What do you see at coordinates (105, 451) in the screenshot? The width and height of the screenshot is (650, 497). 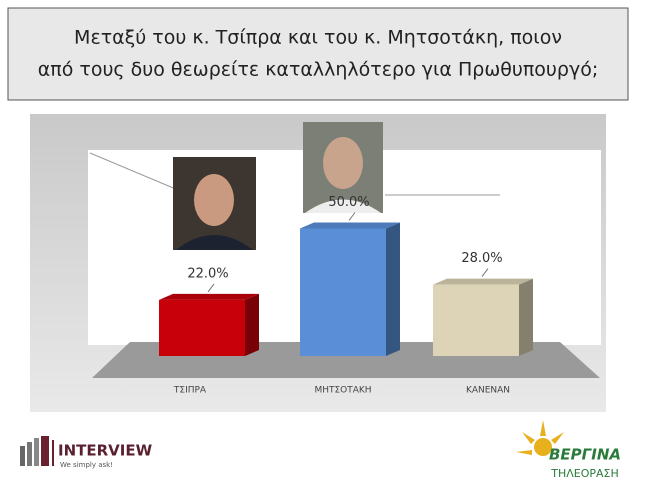 I see `logo-text: INTERVIEW` at bounding box center [105, 451].